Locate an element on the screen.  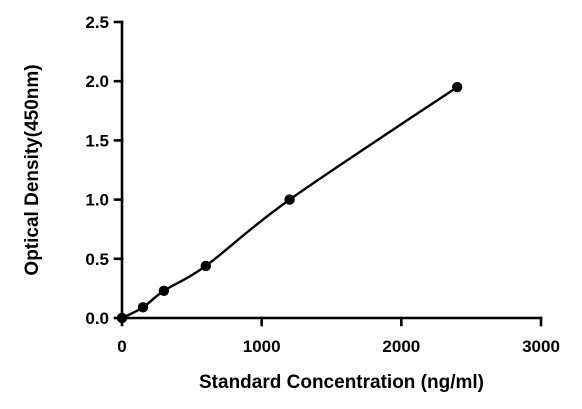
x-tick-label: 2000 is located at coordinates (401, 346).